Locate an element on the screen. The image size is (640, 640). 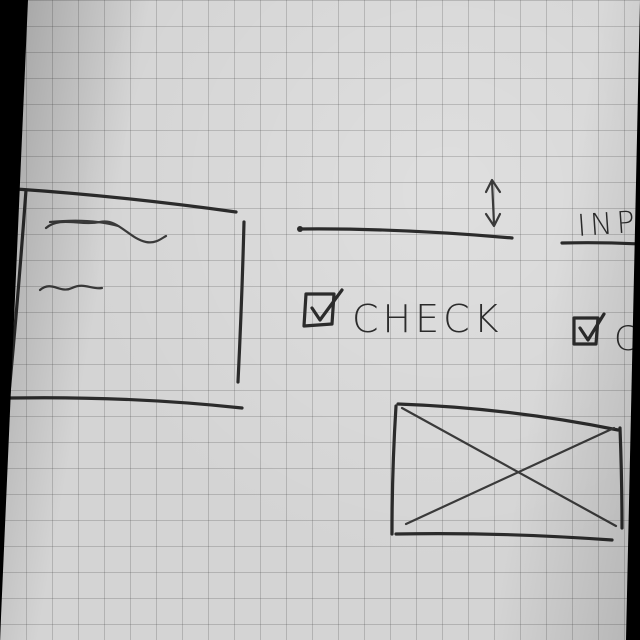
photo-edge-right is located at coordinates (633, 320).